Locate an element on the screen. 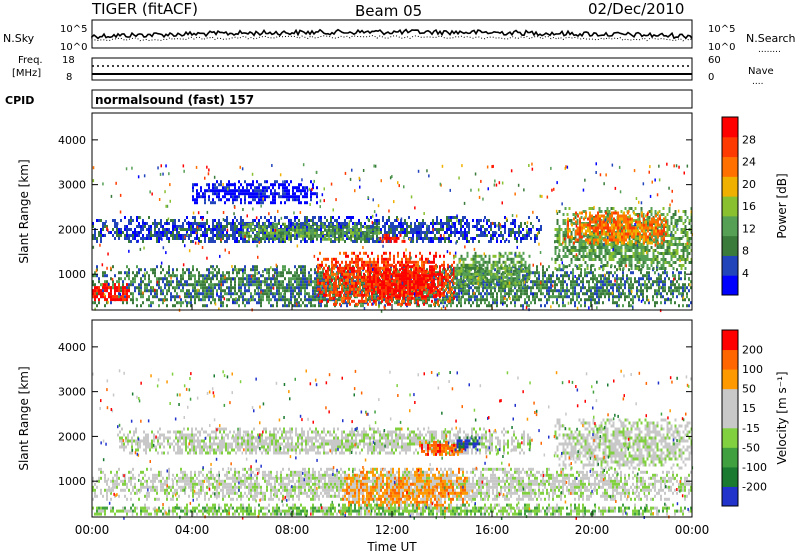 The height and width of the screenshot is (554, 800). colorbar-tick-label: 100 is located at coordinates (752, 369).